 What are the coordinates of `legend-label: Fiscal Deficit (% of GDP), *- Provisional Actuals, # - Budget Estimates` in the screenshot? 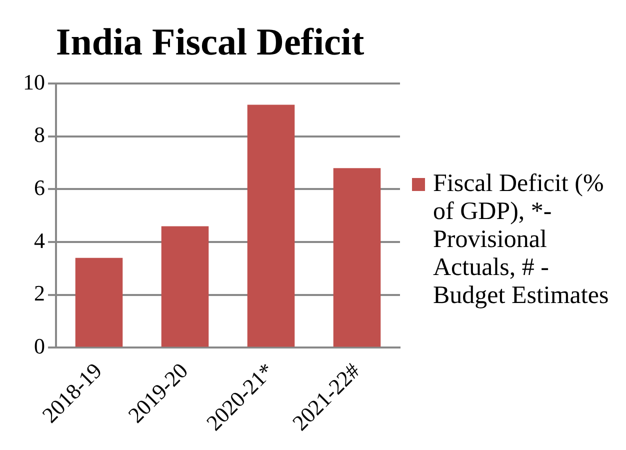 It's located at (521, 240).